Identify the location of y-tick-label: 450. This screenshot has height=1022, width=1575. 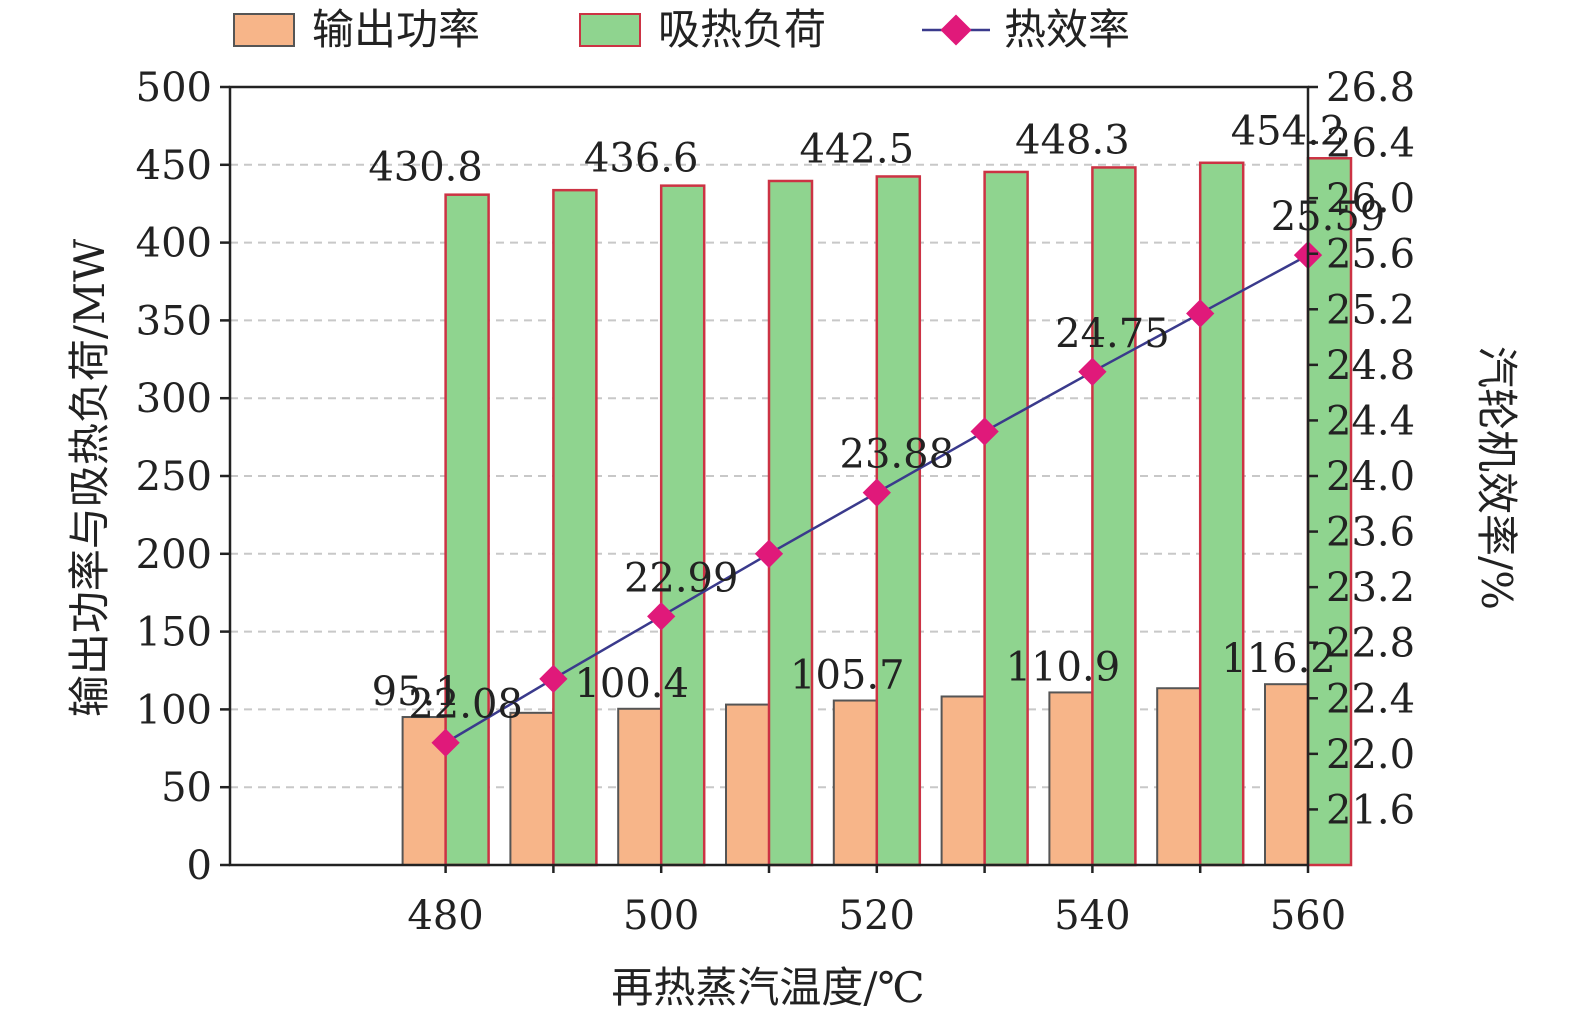
(174, 166).